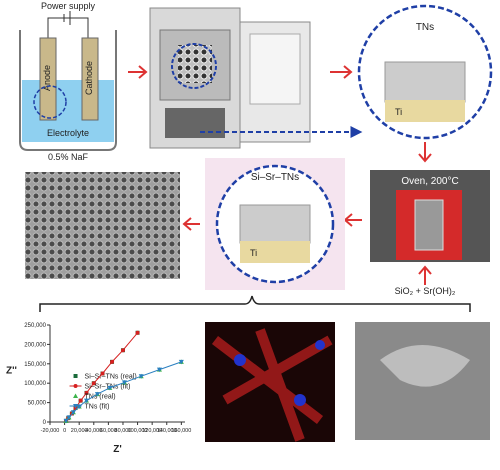 This screenshot has width=500, height=470. Describe the element at coordinates (89, 78) in the screenshot. I see `label: Cathode` at that location.